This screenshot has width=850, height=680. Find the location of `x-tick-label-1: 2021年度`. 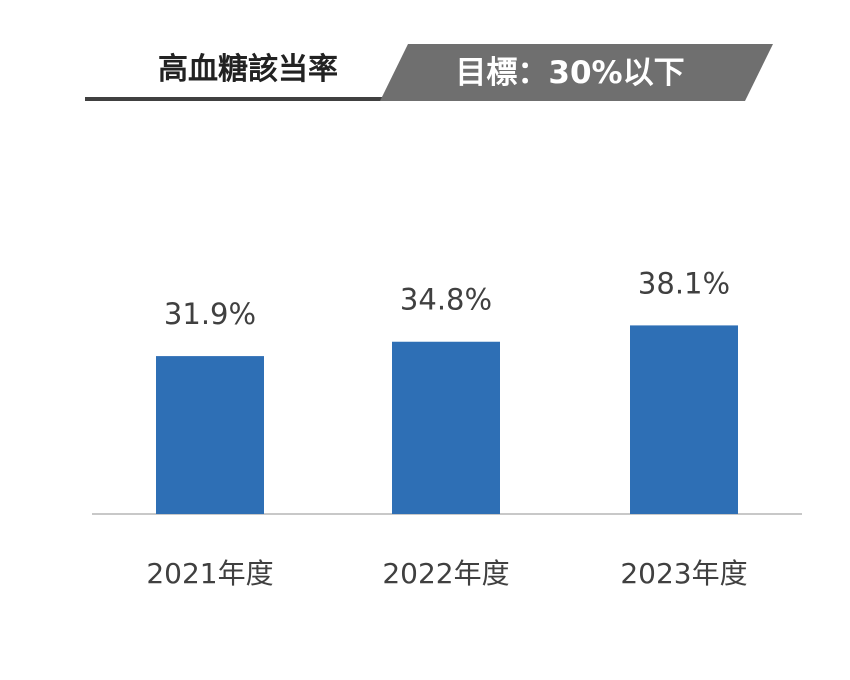

x-tick-label-1: 2021年度 is located at coordinates (209, 573).